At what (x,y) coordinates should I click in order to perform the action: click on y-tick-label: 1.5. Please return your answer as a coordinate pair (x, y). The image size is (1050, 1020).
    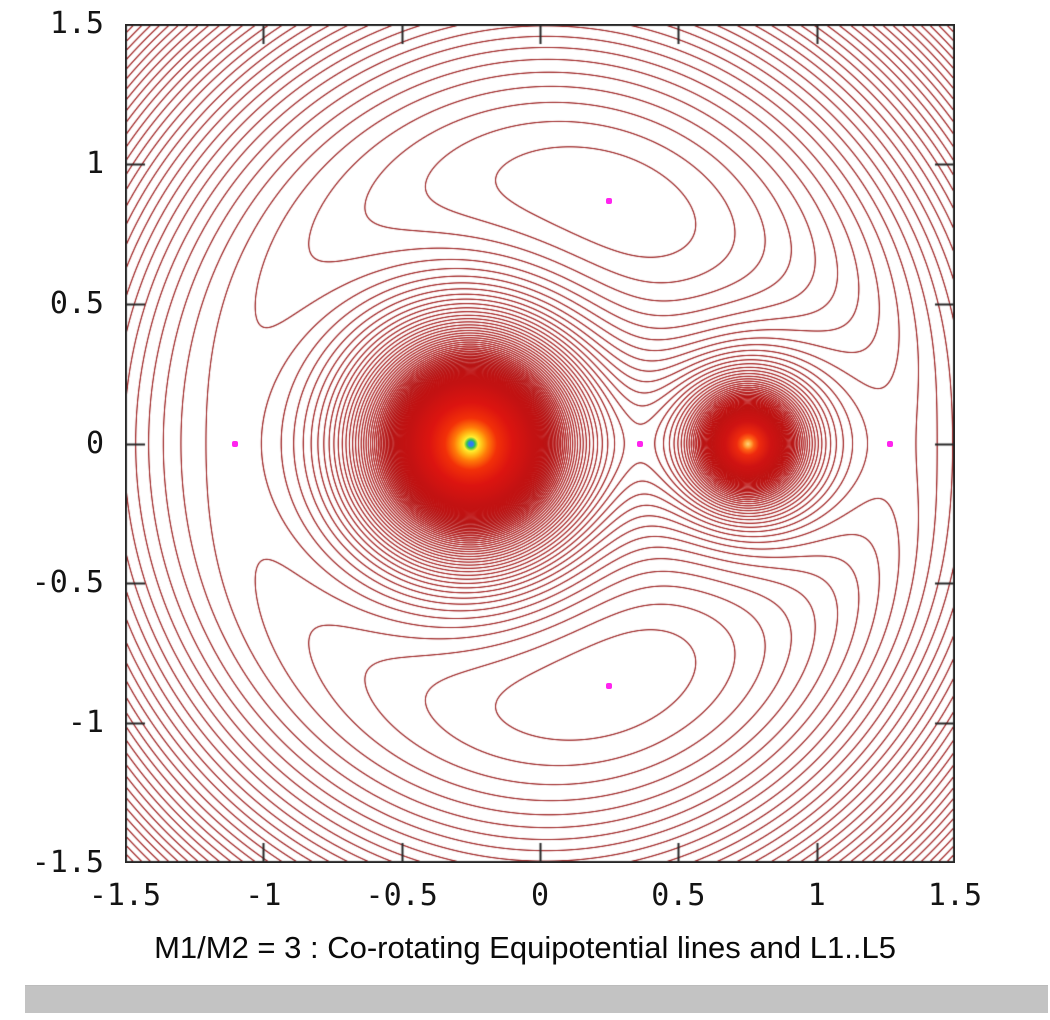
    Looking at the image, I should click on (76, 23).